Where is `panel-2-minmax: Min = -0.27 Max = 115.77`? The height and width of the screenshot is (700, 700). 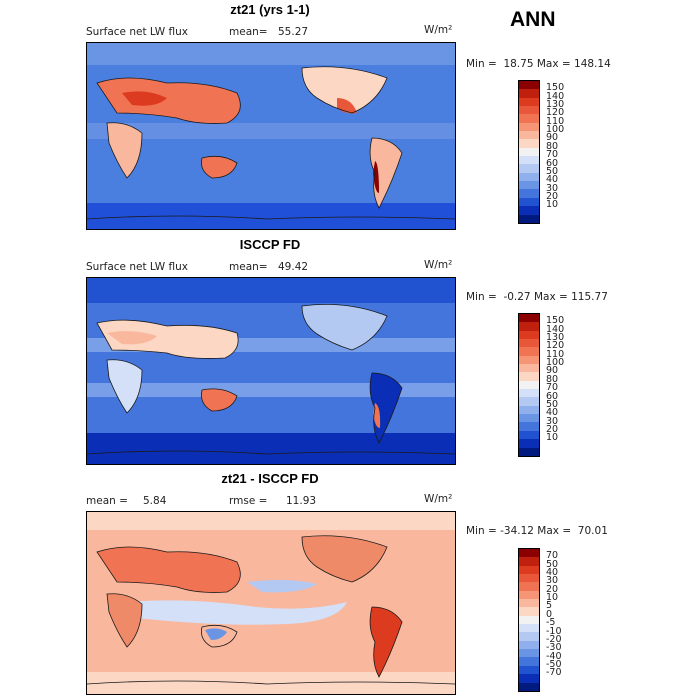 panel-2-minmax: Min = -0.27 Max = 115.77 is located at coordinates (537, 297).